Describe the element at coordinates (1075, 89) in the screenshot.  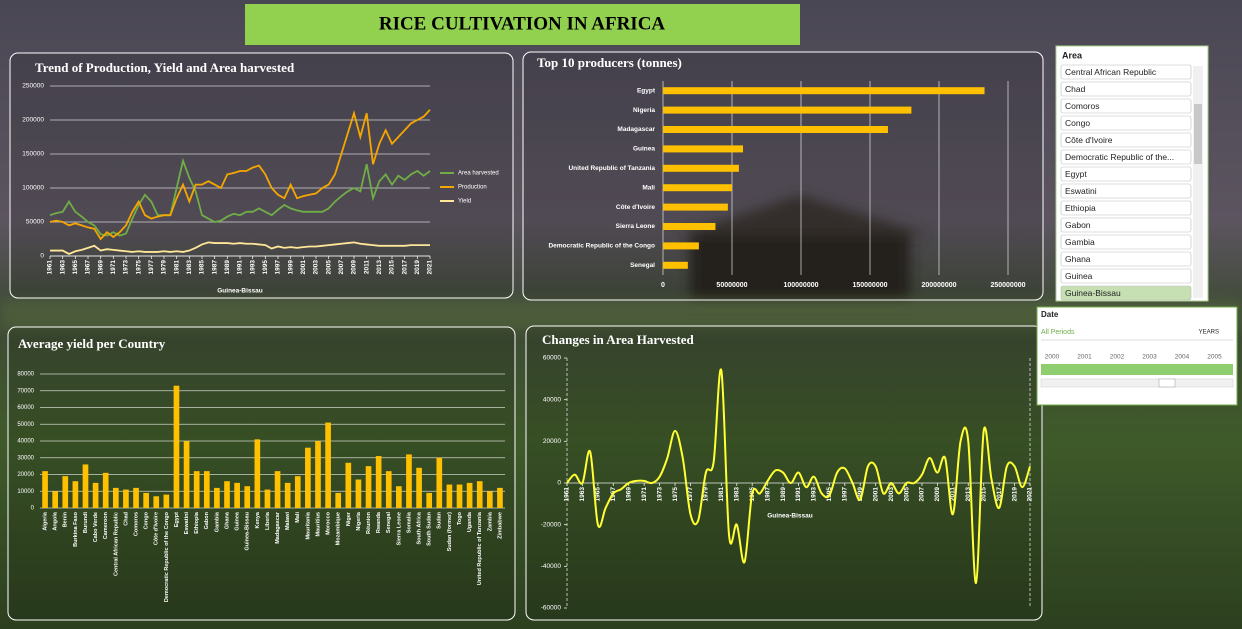
I see `slicer-item-label: Chad` at that location.